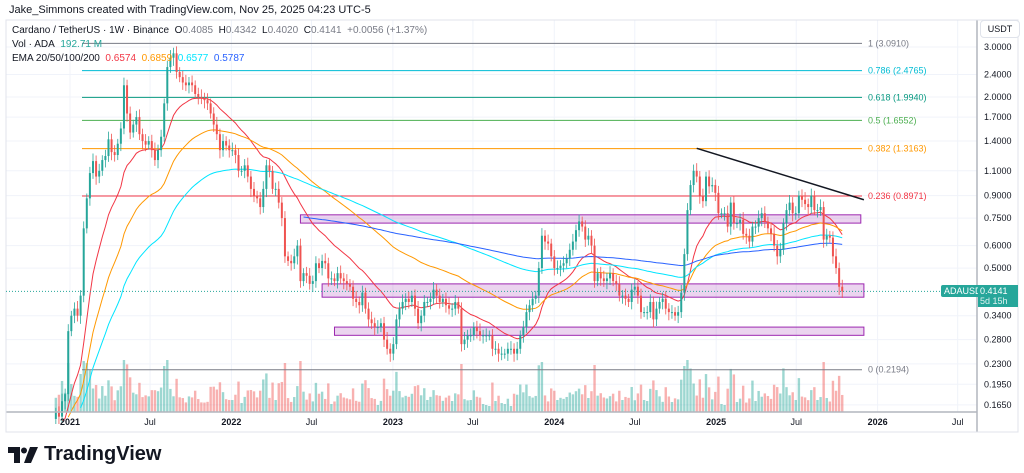 This screenshot has width=1024, height=473. Describe the element at coordinates (70, 422) in the screenshot. I see `time-tick: 2021` at that location.